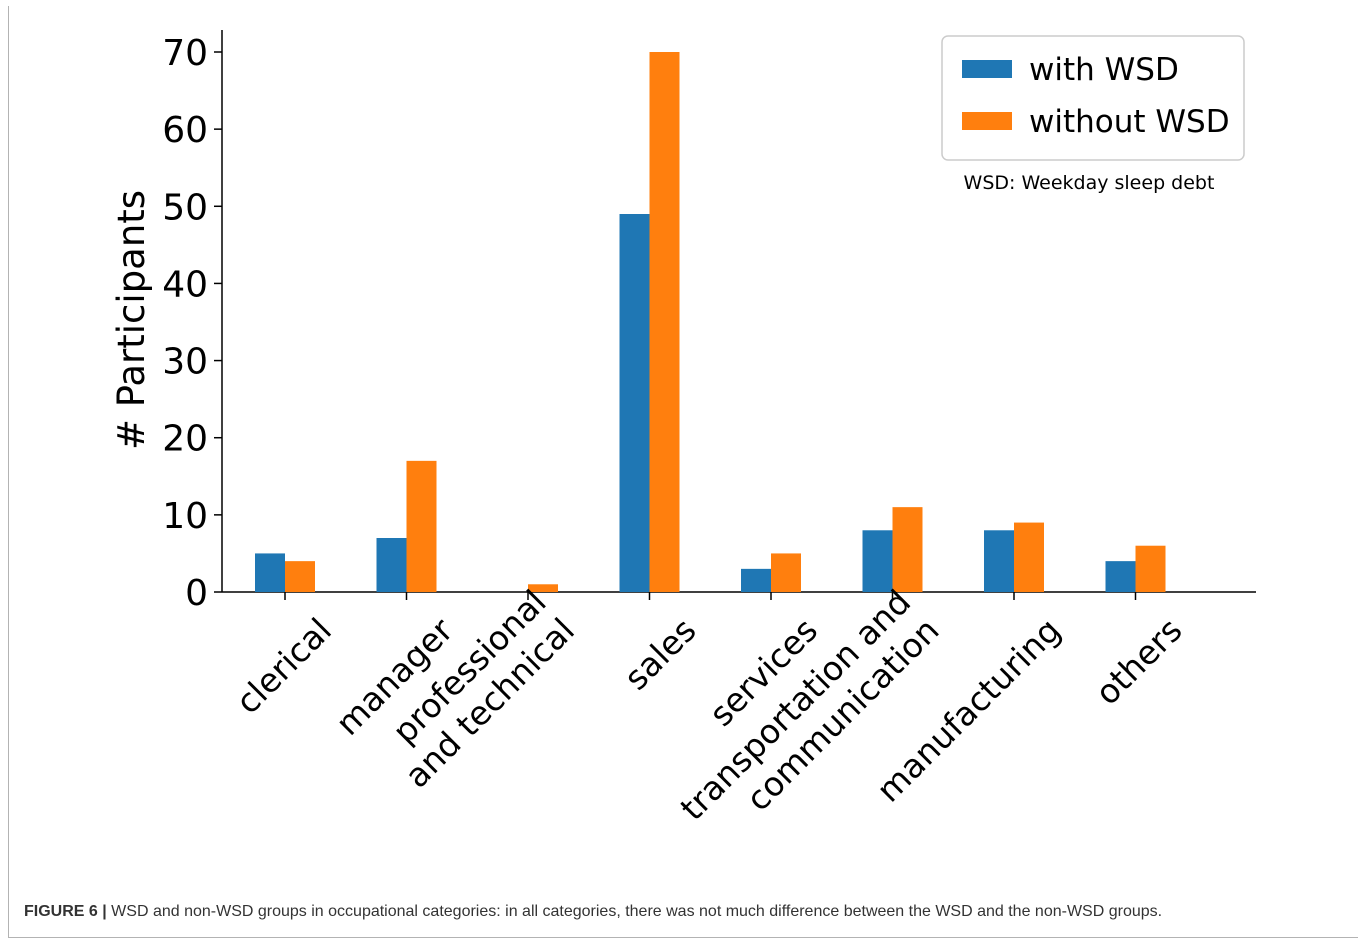  Describe the element at coordinates (185, 207) in the screenshot. I see `y-tick-label: 50` at that location.